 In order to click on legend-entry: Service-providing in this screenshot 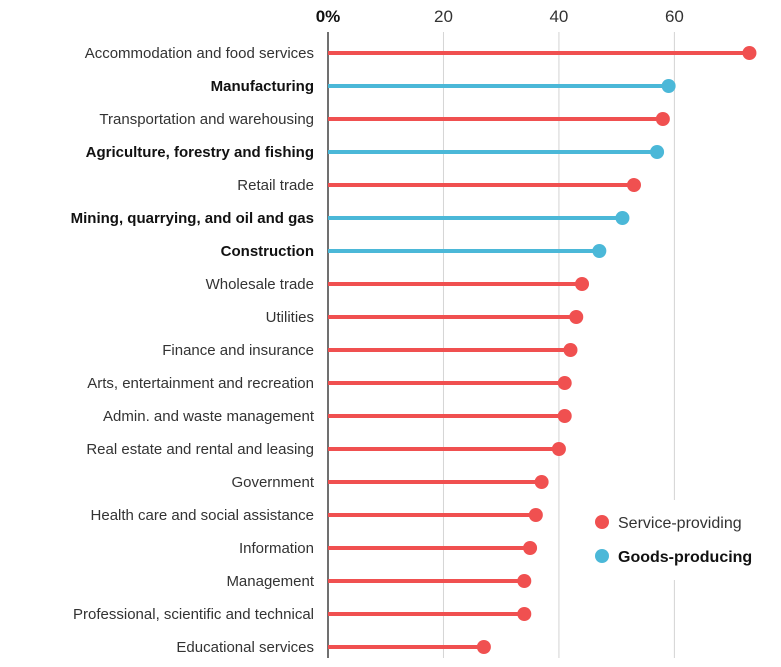, I will do `click(680, 523)`.